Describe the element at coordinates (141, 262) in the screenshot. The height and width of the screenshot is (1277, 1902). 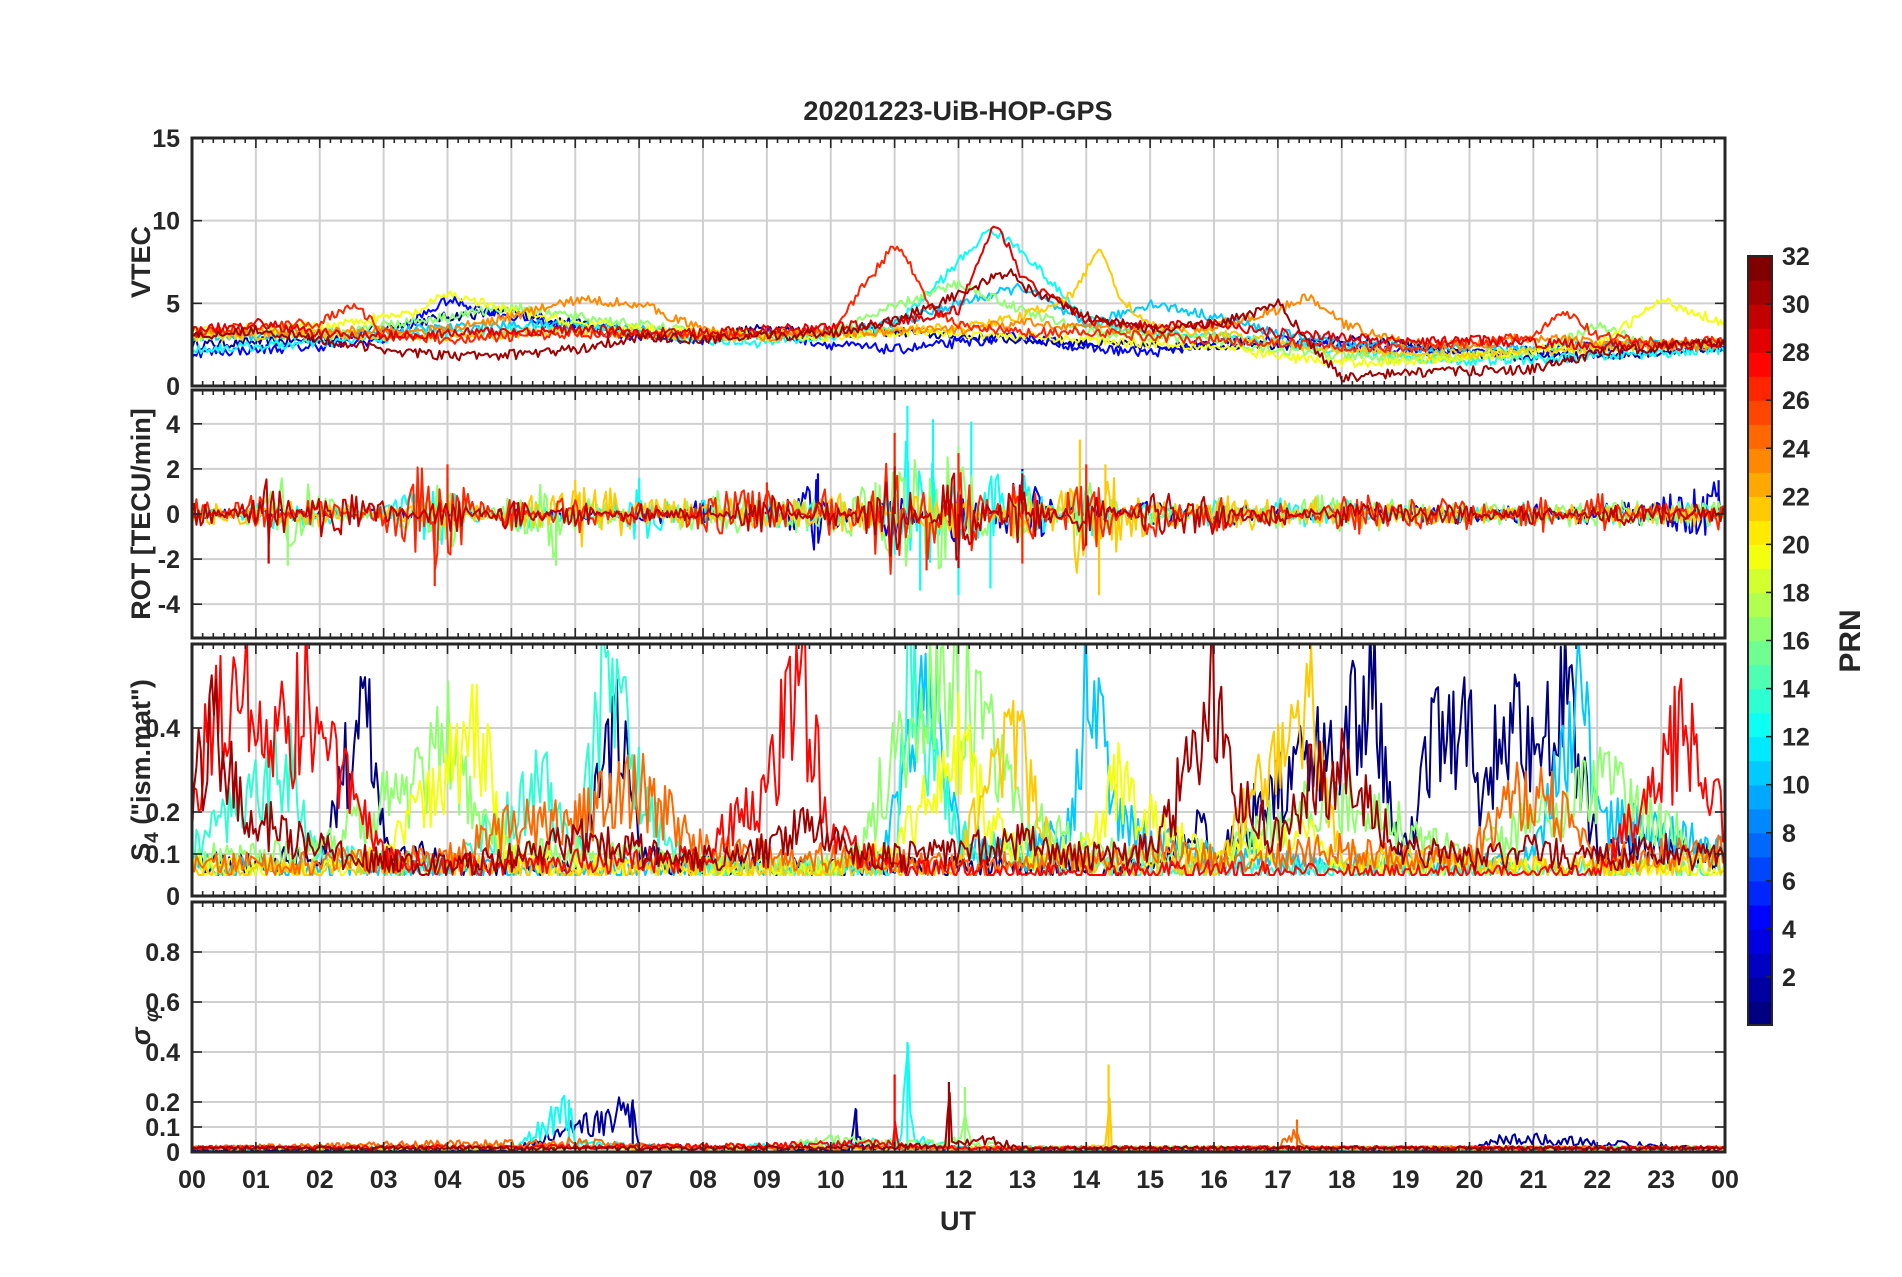
I see `y-axis-label-vtec: VTEC` at that location.